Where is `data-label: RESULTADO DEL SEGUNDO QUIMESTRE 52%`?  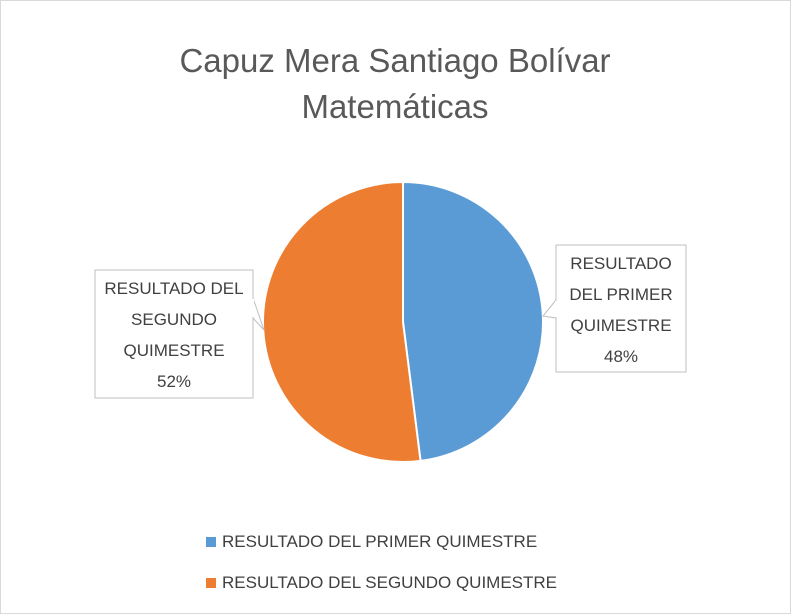
data-label: RESULTADO DEL SEGUNDO QUIMESTRE 52% is located at coordinates (174, 335).